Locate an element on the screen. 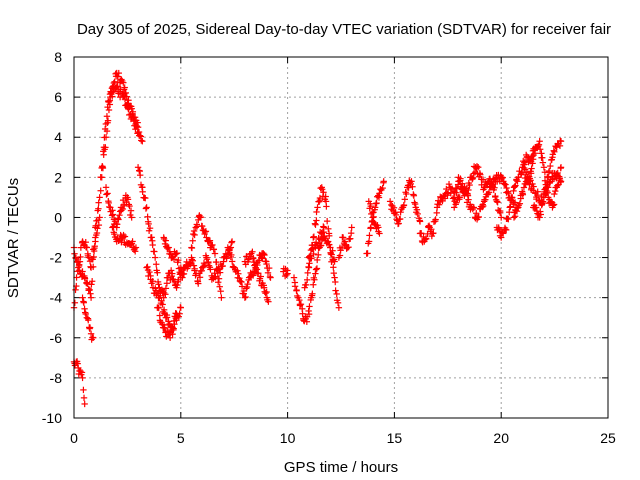 The image size is (640, 480). y-tick-label: -4 is located at coordinates (56, 298).